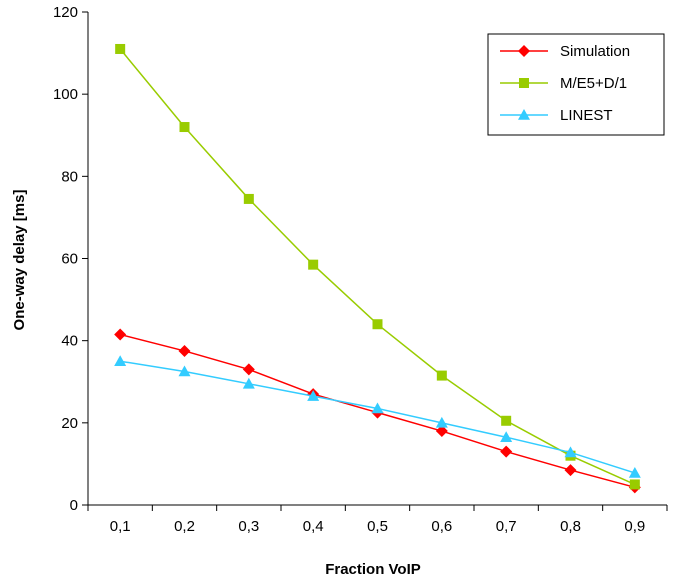  I want to click on y-tick-label: 120, so click(65, 12).